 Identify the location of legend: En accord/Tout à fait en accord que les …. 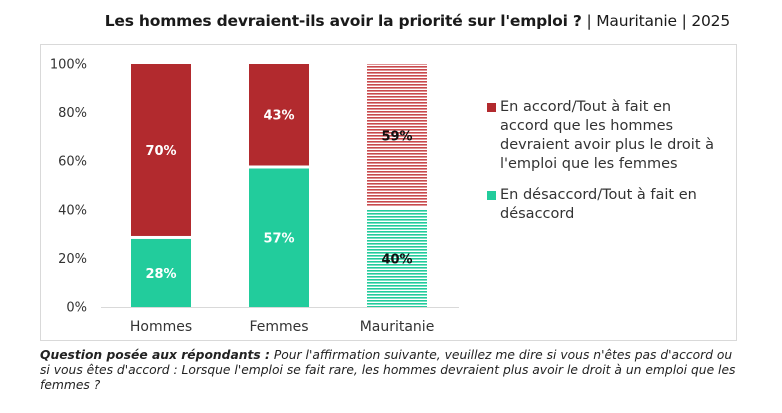
(604, 167).